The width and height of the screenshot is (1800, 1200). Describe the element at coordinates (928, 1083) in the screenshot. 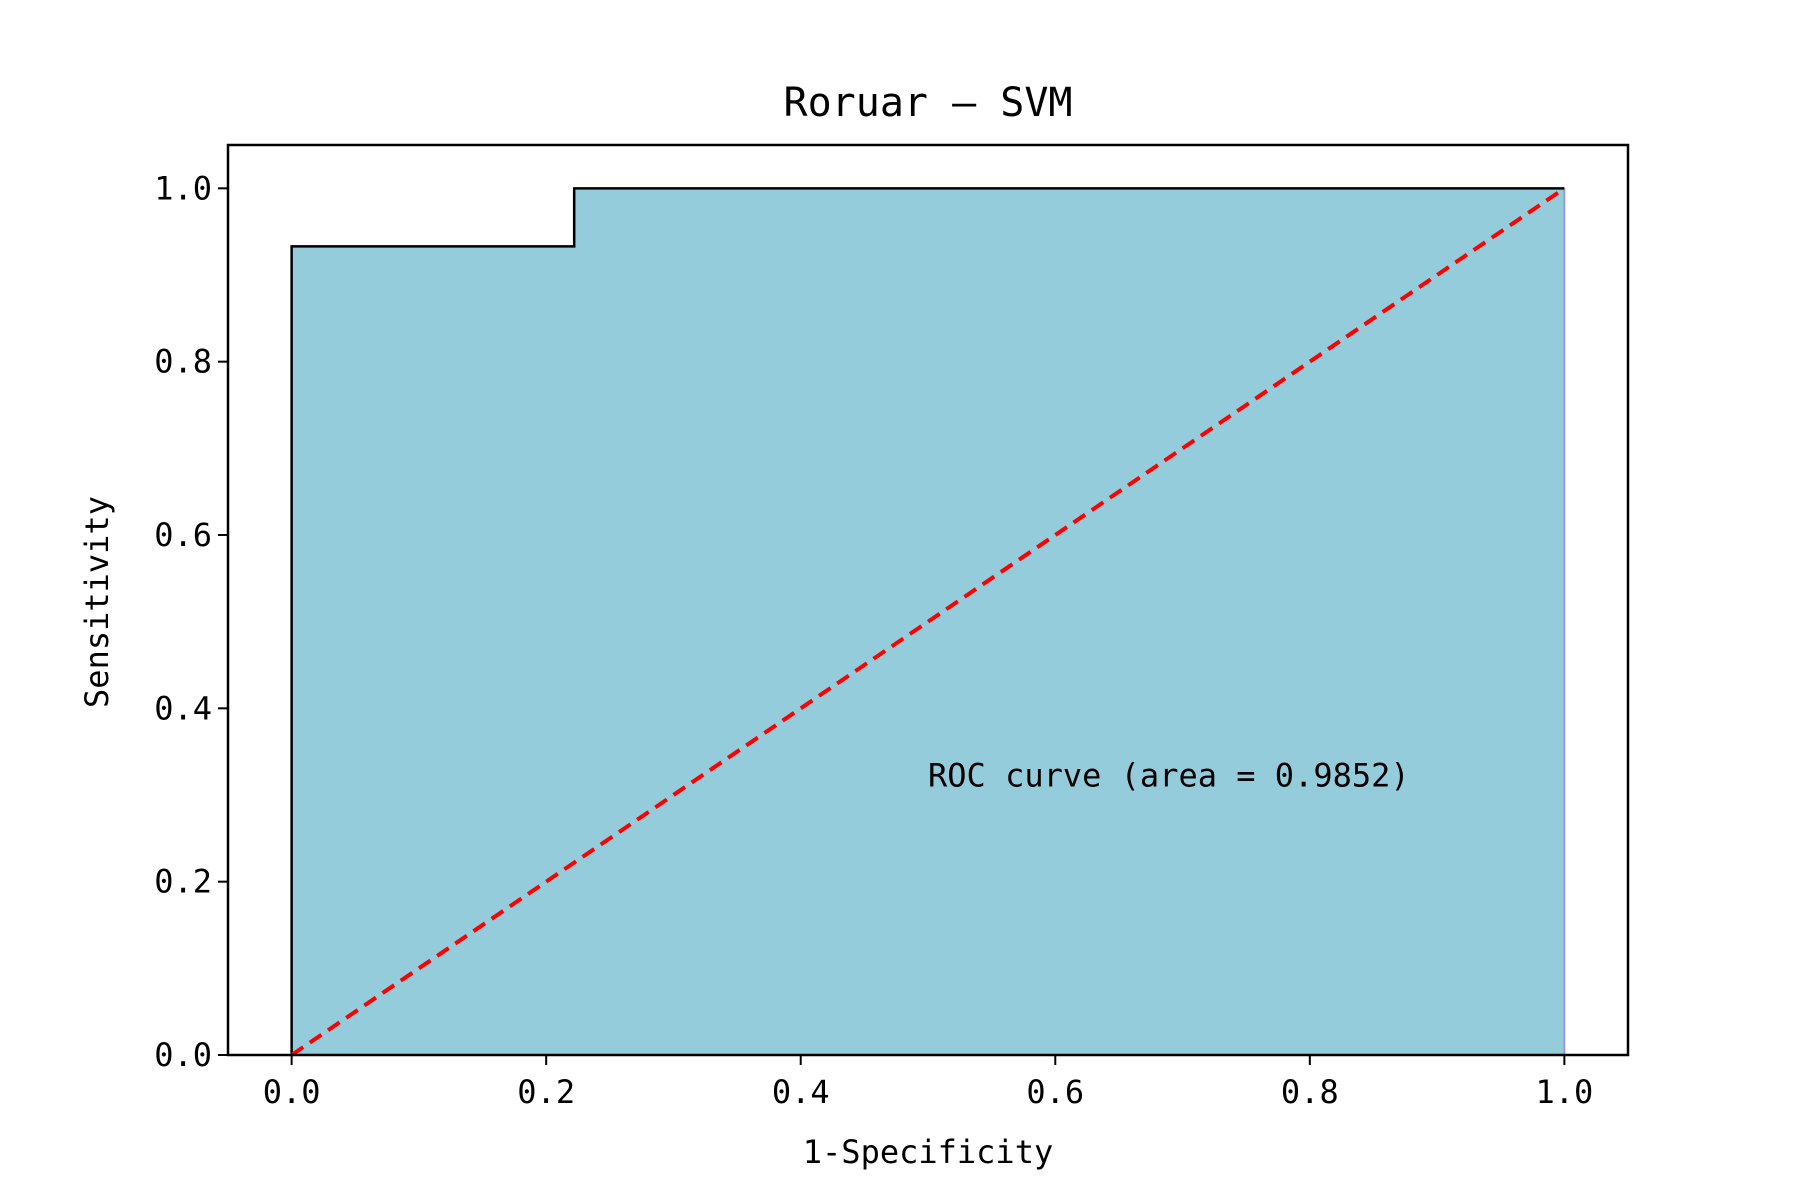

I see `x-axis-ticks: 0.0 0.2 0.4 0.6 0.8 1.0` at that location.